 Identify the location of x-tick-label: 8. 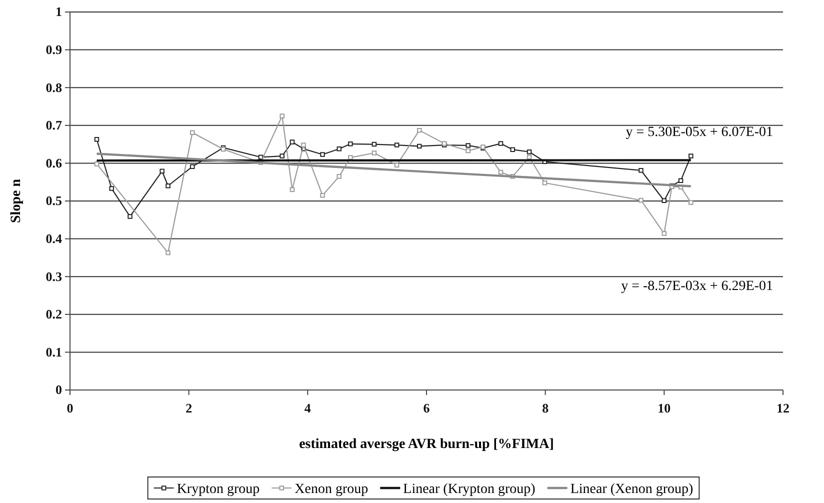
(546, 408).